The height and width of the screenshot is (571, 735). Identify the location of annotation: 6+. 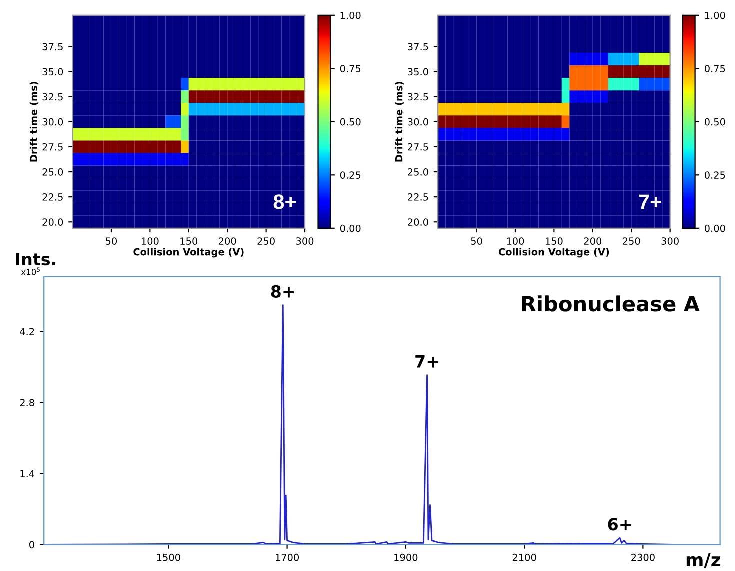
(620, 524).